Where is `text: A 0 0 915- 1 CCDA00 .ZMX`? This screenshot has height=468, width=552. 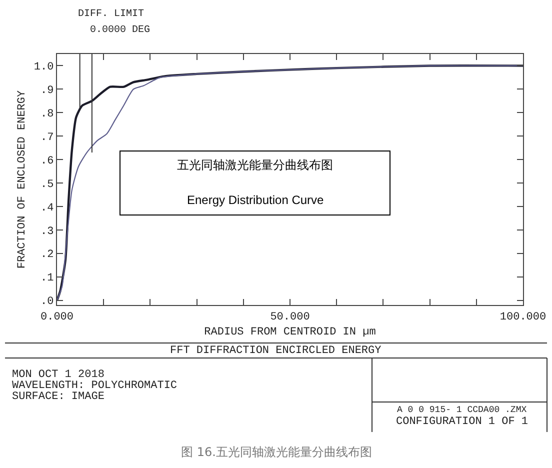
text: A 0 0 915- 1 CCDA00 .ZMX is located at coordinates (462, 410).